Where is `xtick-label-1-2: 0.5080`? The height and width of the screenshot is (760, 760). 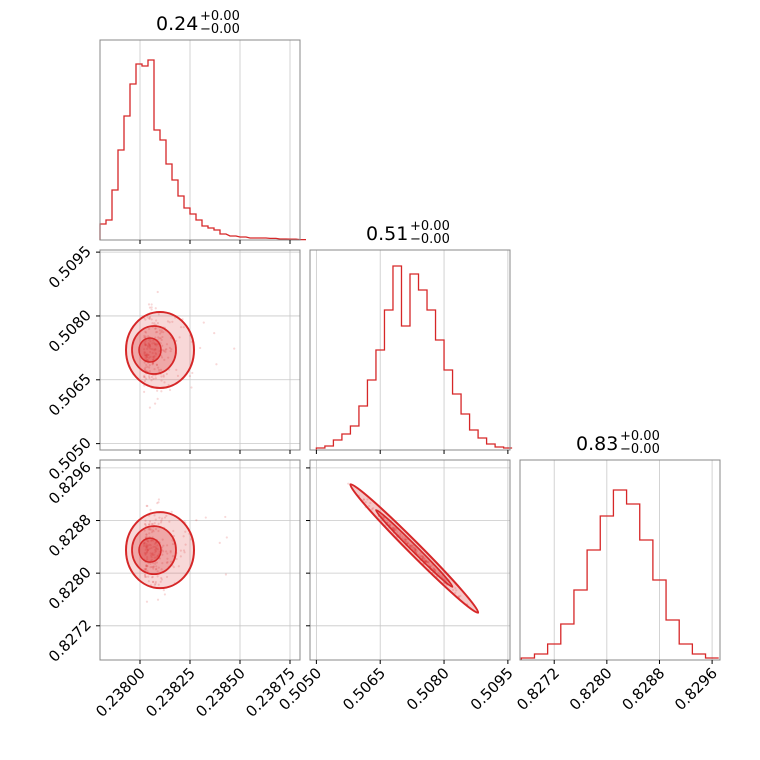
xtick-label-1-2: 0.5080 is located at coordinates (428, 689).